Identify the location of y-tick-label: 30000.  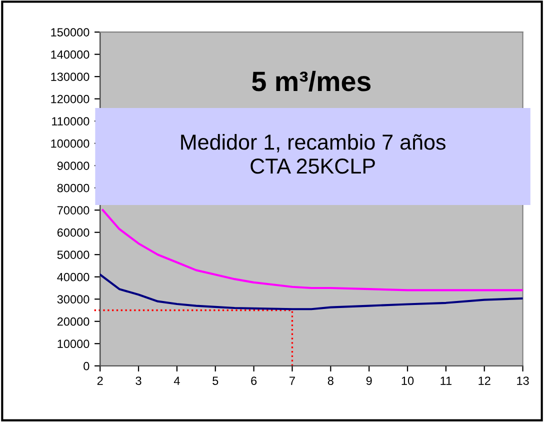
(73, 299).